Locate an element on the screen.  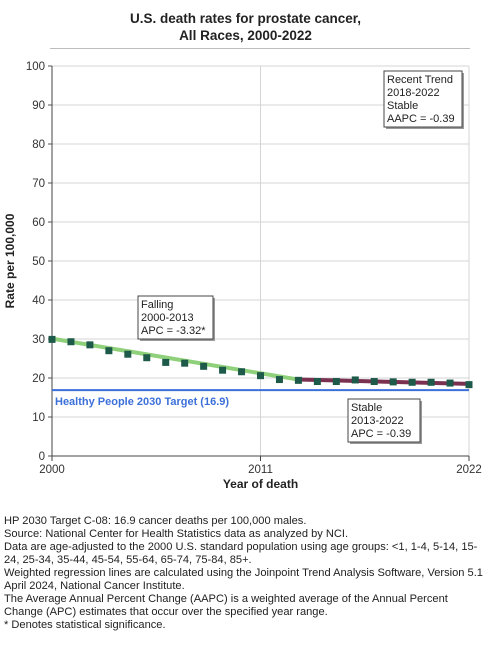
annotation-falling-trend is located at coordinates (175, 317).